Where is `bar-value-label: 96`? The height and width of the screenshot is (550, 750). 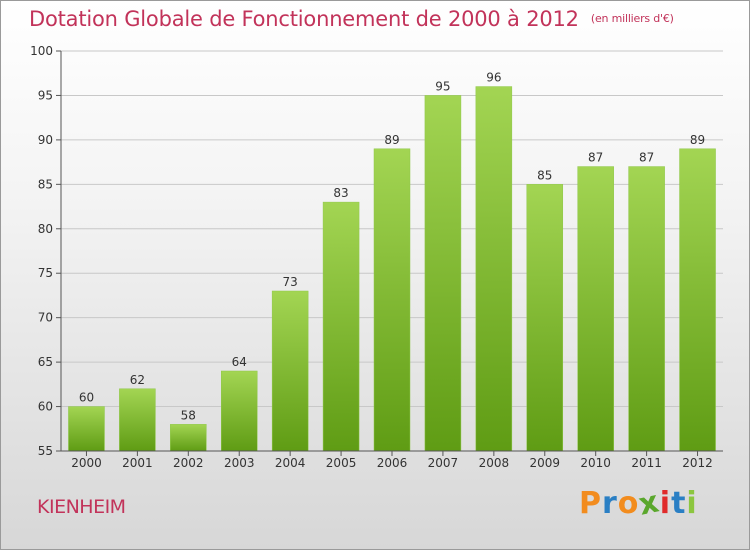
bar-value-label: 96 is located at coordinates (493, 78).